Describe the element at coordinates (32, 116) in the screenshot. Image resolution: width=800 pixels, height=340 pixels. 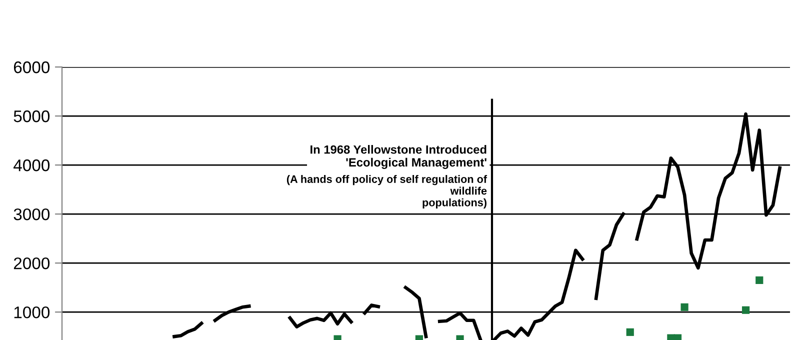
I see `y-tick-label: 5000` at that location.